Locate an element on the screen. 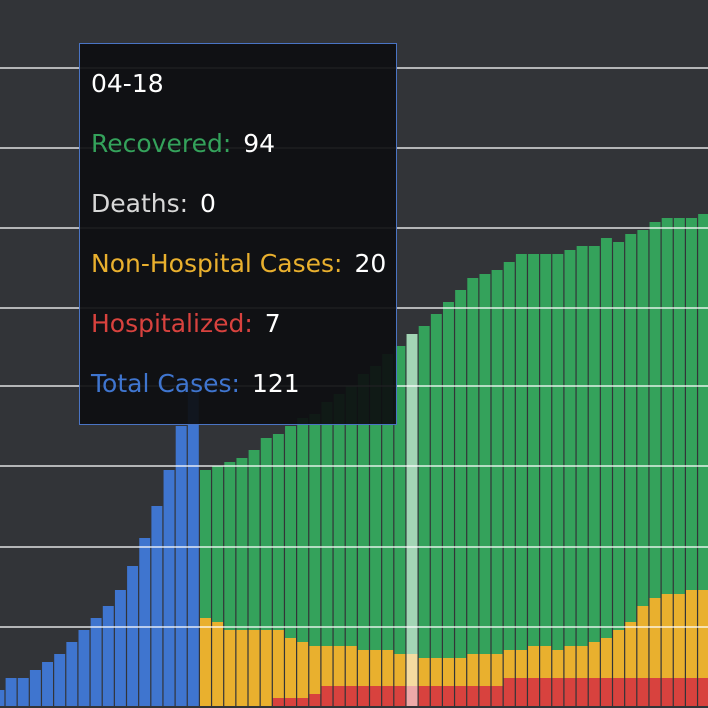  tooltip-value-recovered: 94 is located at coordinates (259, 143).